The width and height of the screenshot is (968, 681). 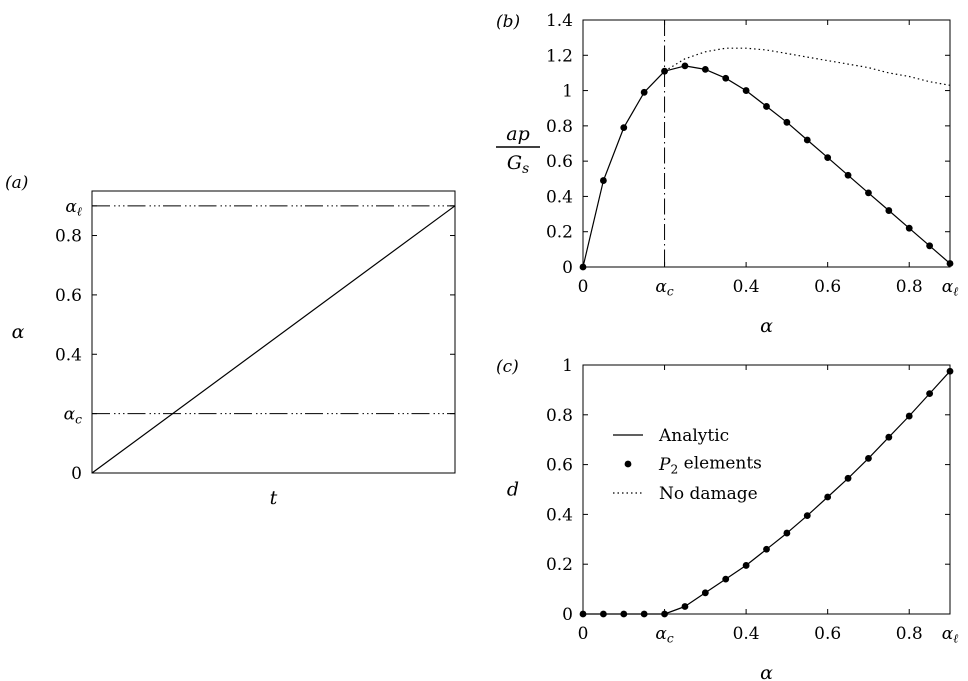 What do you see at coordinates (628, 464) in the screenshot?
I see `legend-marker` at bounding box center [628, 464].